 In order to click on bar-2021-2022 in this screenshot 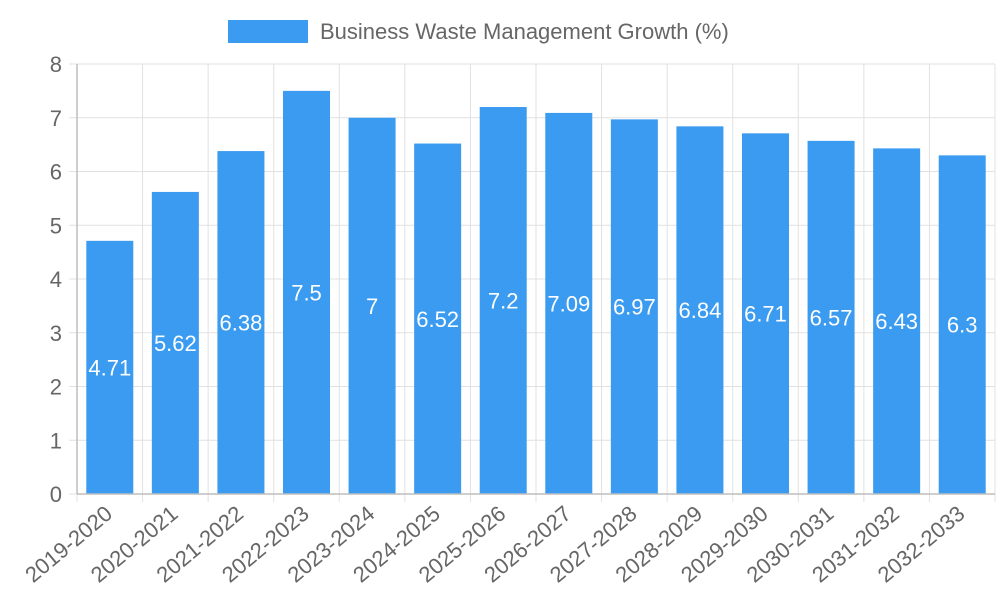, I will do `click(241, 322)`.